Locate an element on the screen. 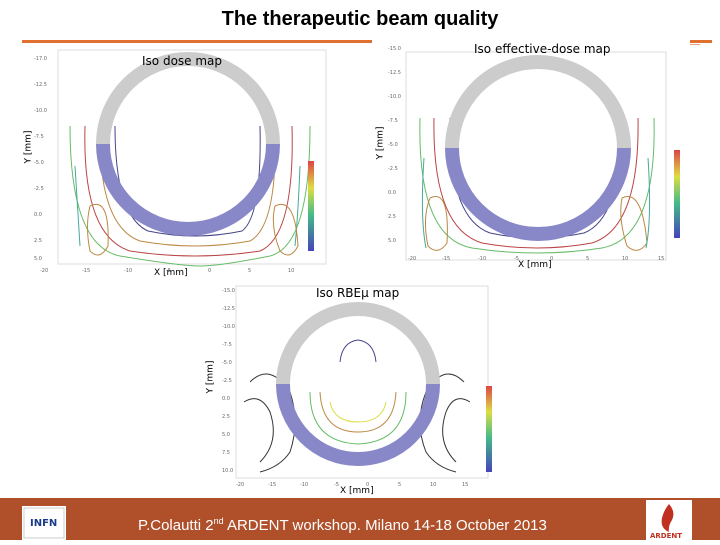  iso-dose-map-label: Iso dose map is located at coordinates (182, 61).